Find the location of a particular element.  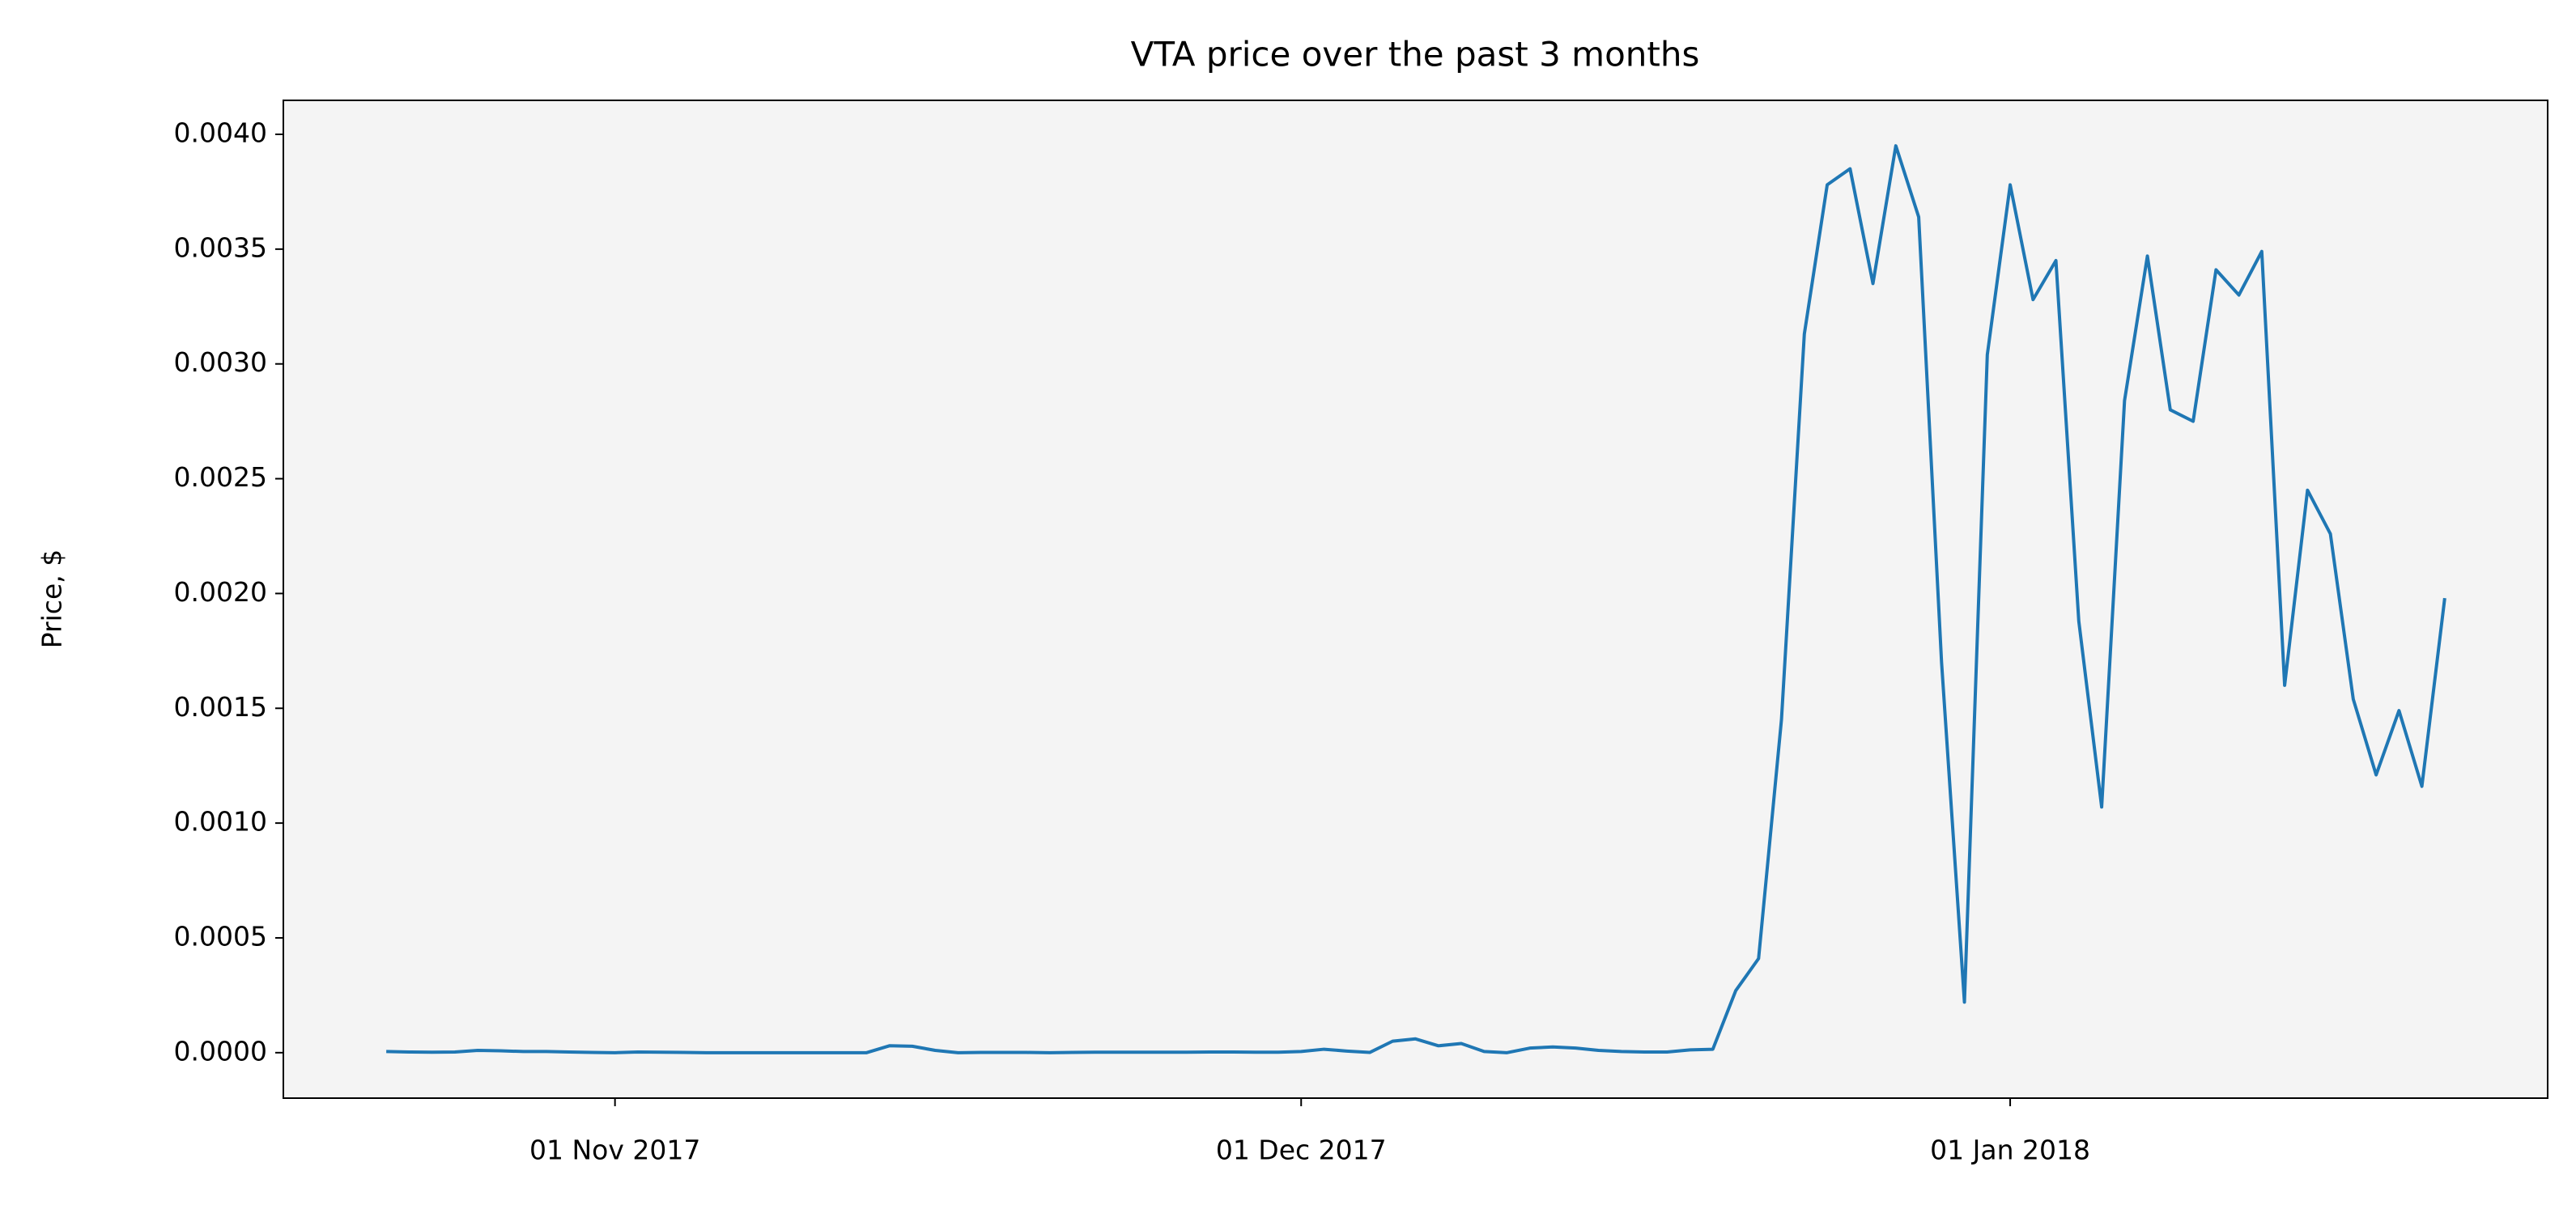

y-tick-label: 0.0005 is located at coordinates (220, 936).